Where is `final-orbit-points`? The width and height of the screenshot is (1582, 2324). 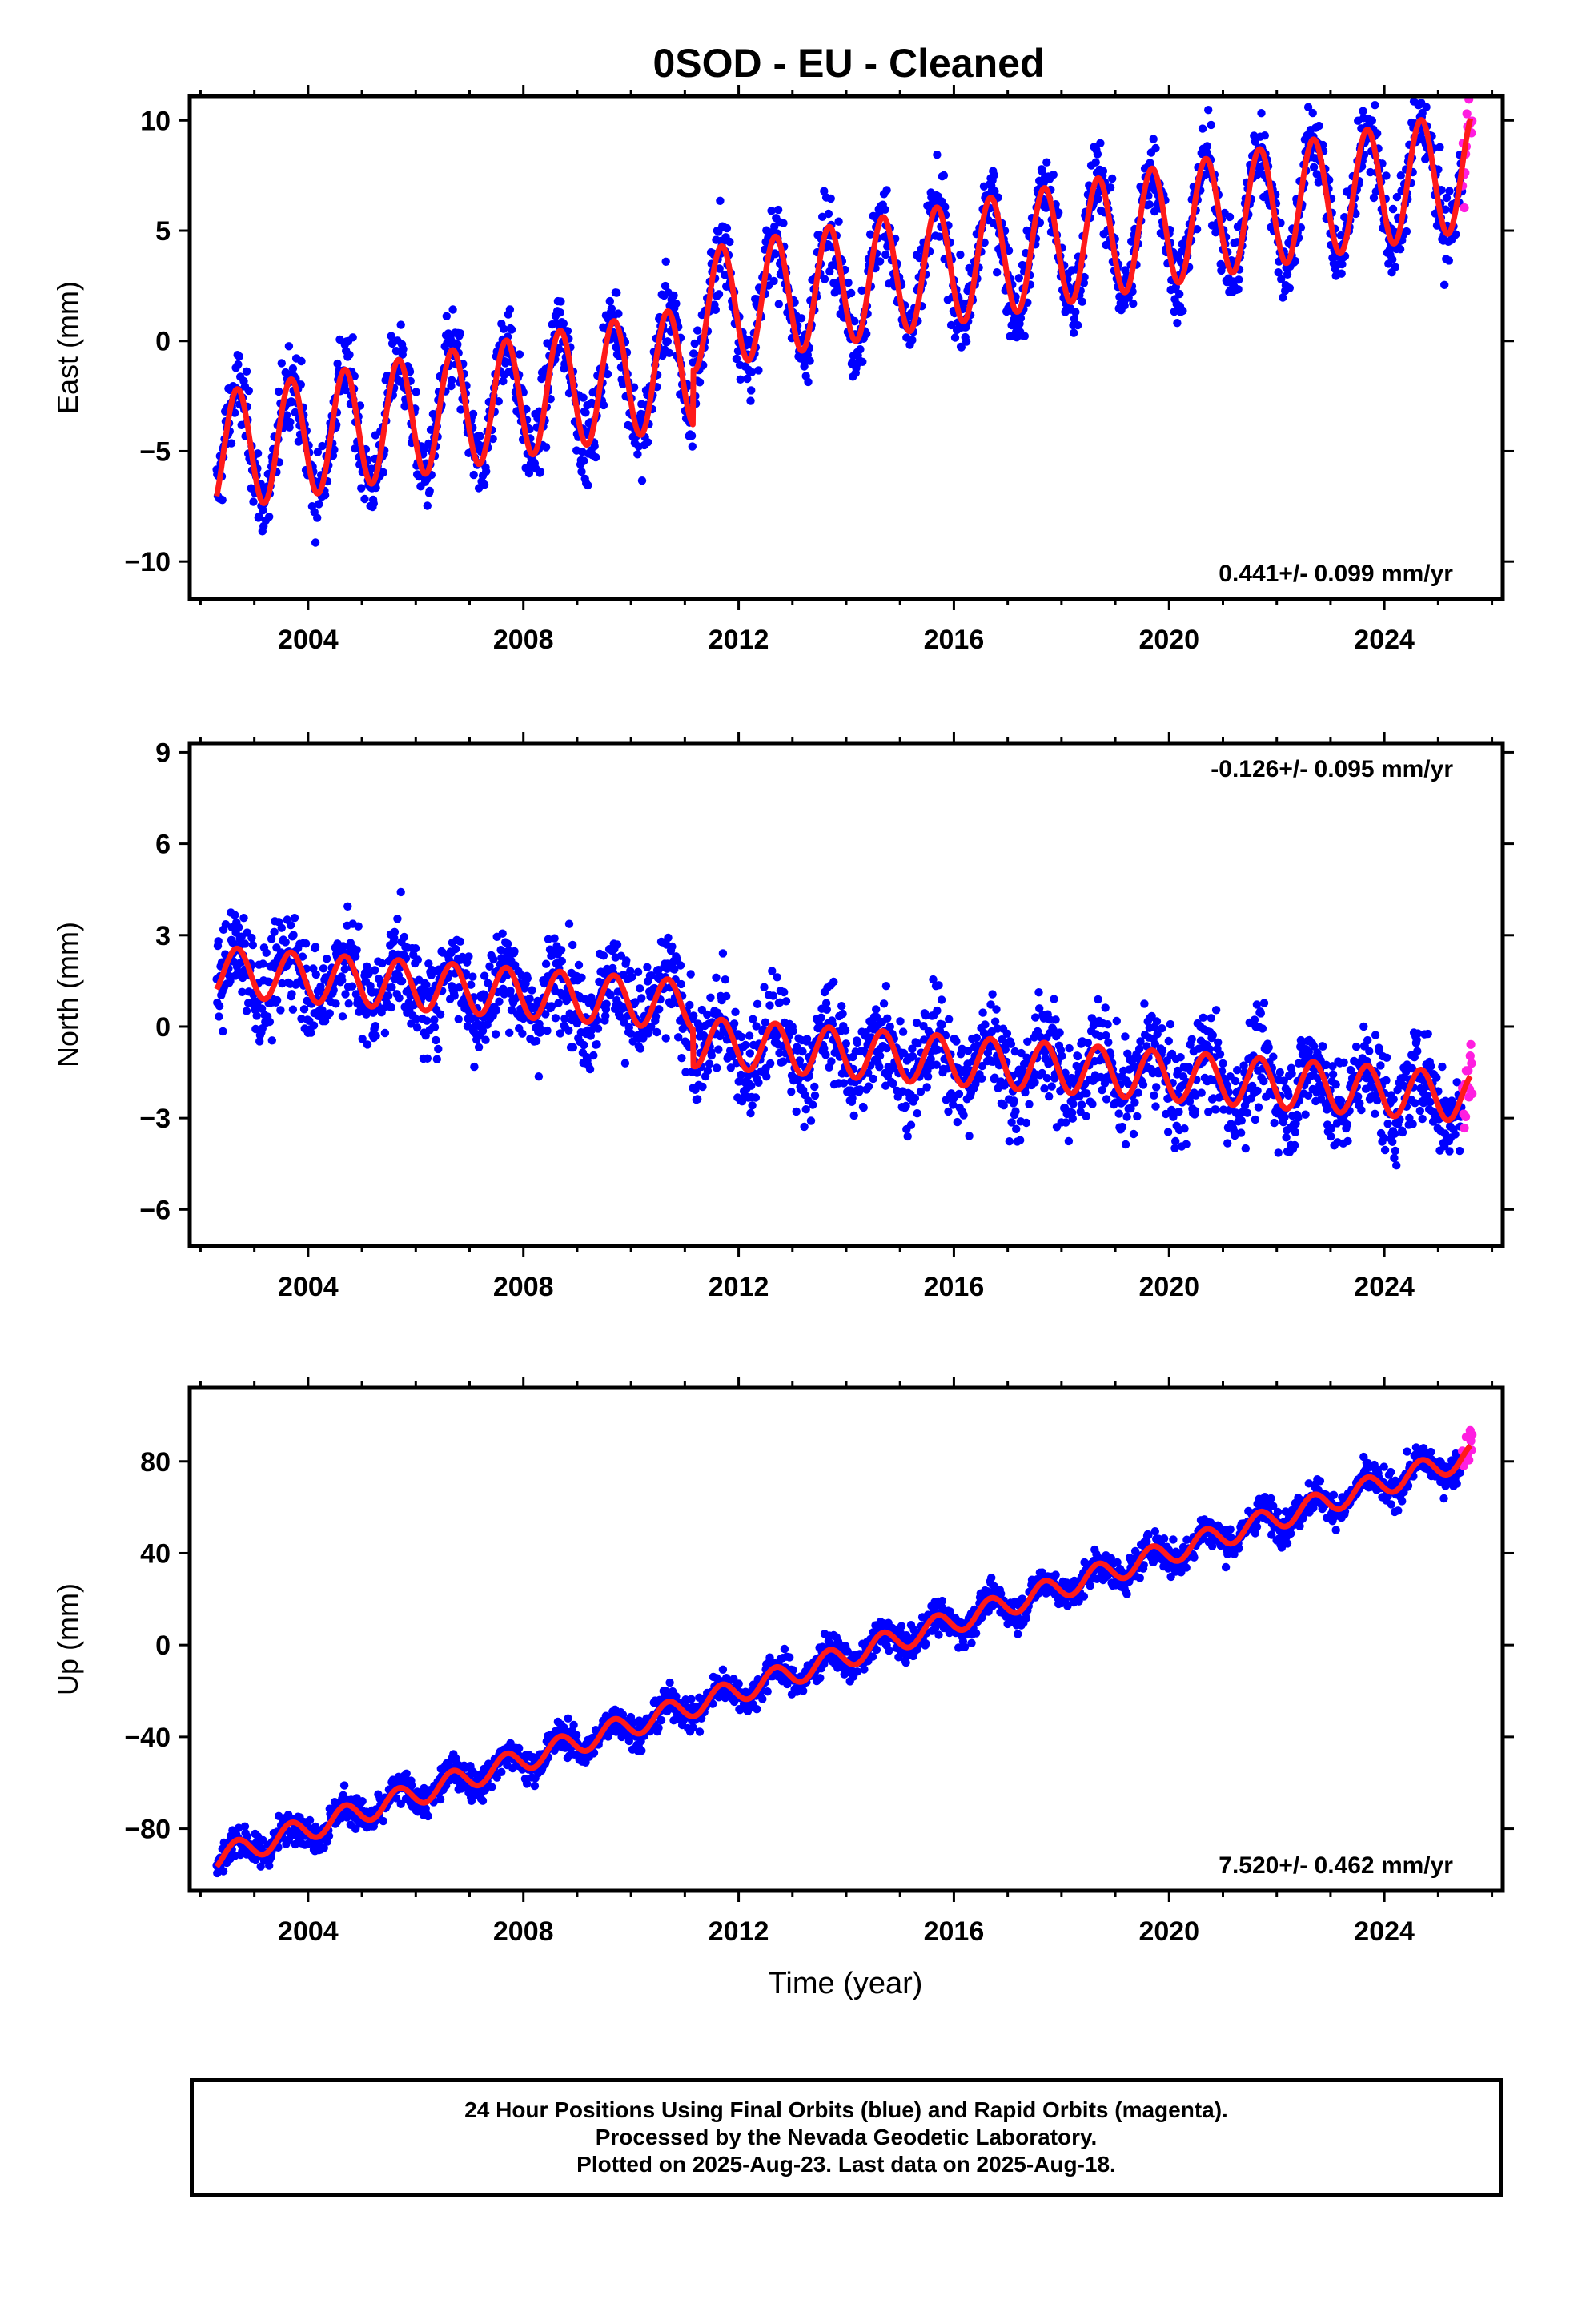
final-orbit-points is located at coordinates (840, 1028).